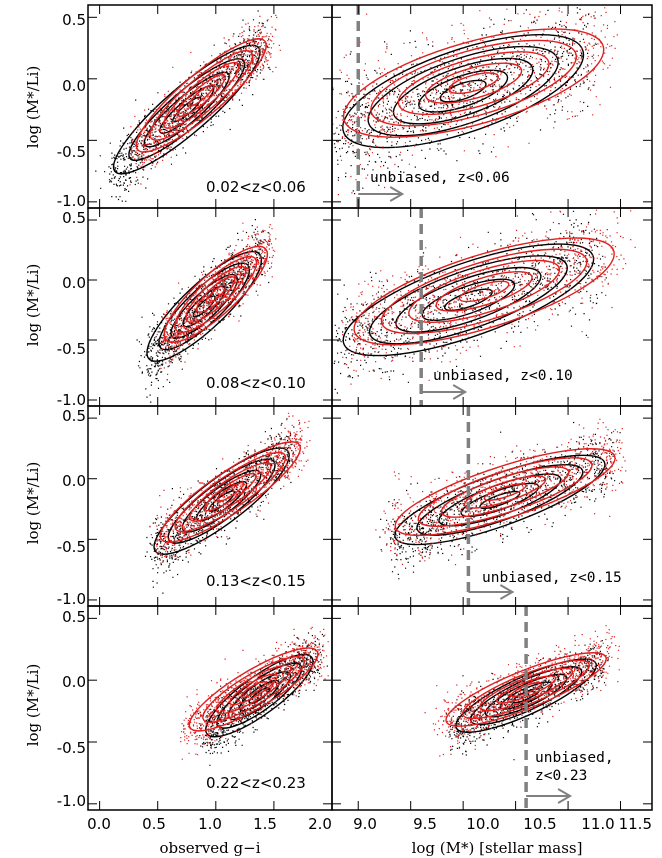 This screenshot has width=662, height=858. I want to click on unbiased-label: unbiased,, so click(574, 758).